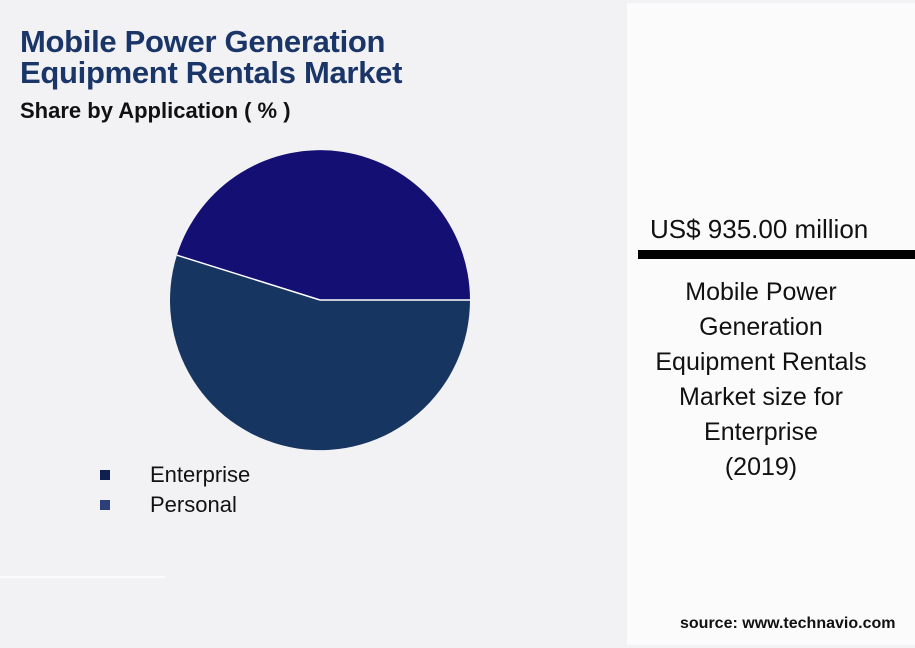  Describe the element at coordinates (193, 504) in the screenshot. I see `legend-label: Personal` at that location.